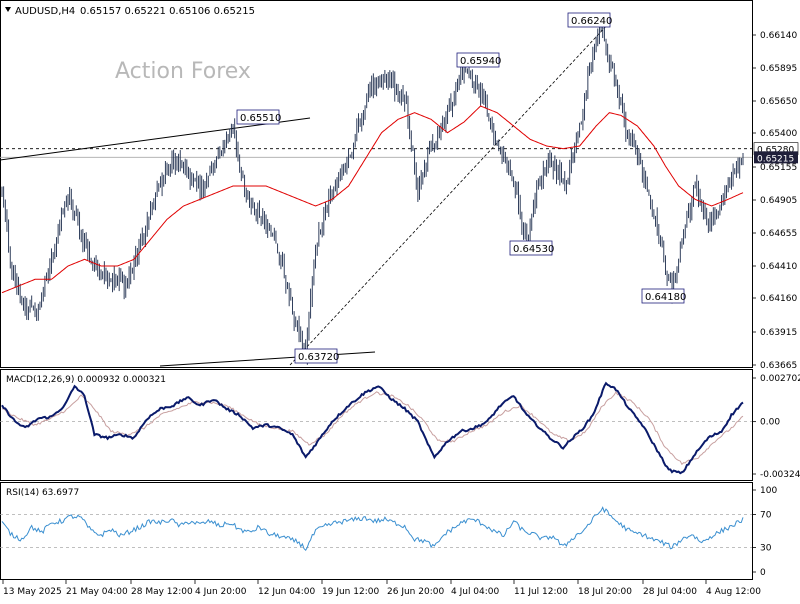 The image size is (800, 604). Describe the element at coordinates (775, 151) in the screenshot. I see `reference-level-label: 0.65280` at that location.